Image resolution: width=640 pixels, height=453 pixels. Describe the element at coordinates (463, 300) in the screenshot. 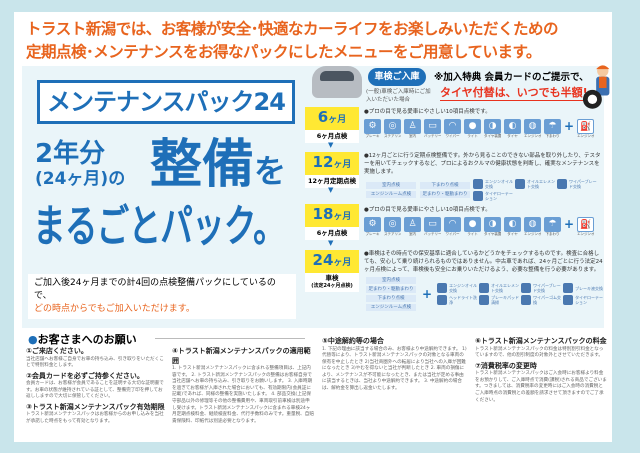

I see `option-label: ヘッドライト洗浄` at that location.